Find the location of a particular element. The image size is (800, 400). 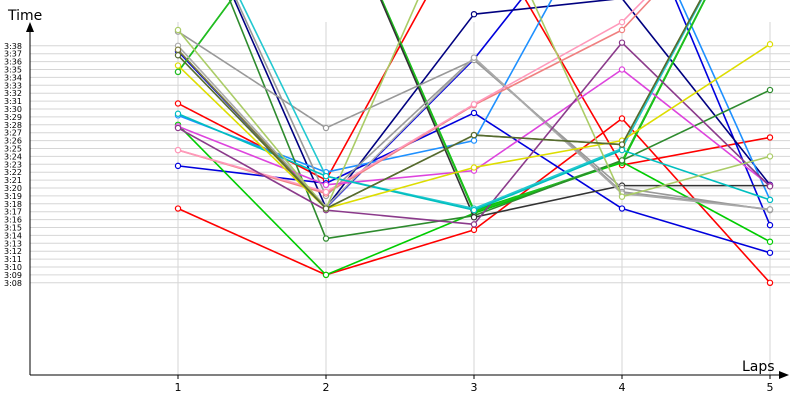

x-tick-label: 2 is located at coordinates (326, 387).